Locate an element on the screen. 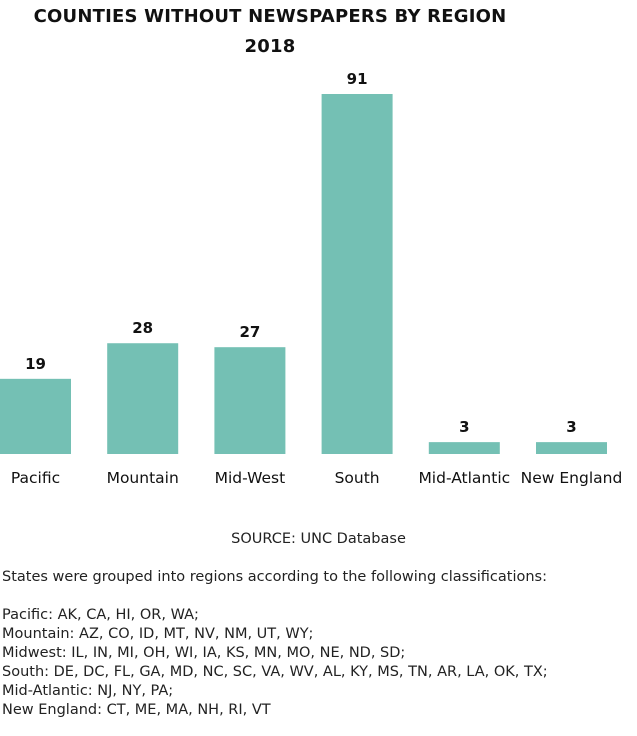 This screenshot has width=637, height=736. value-label-mid-west: 27 is located at coordinates (249, 332).